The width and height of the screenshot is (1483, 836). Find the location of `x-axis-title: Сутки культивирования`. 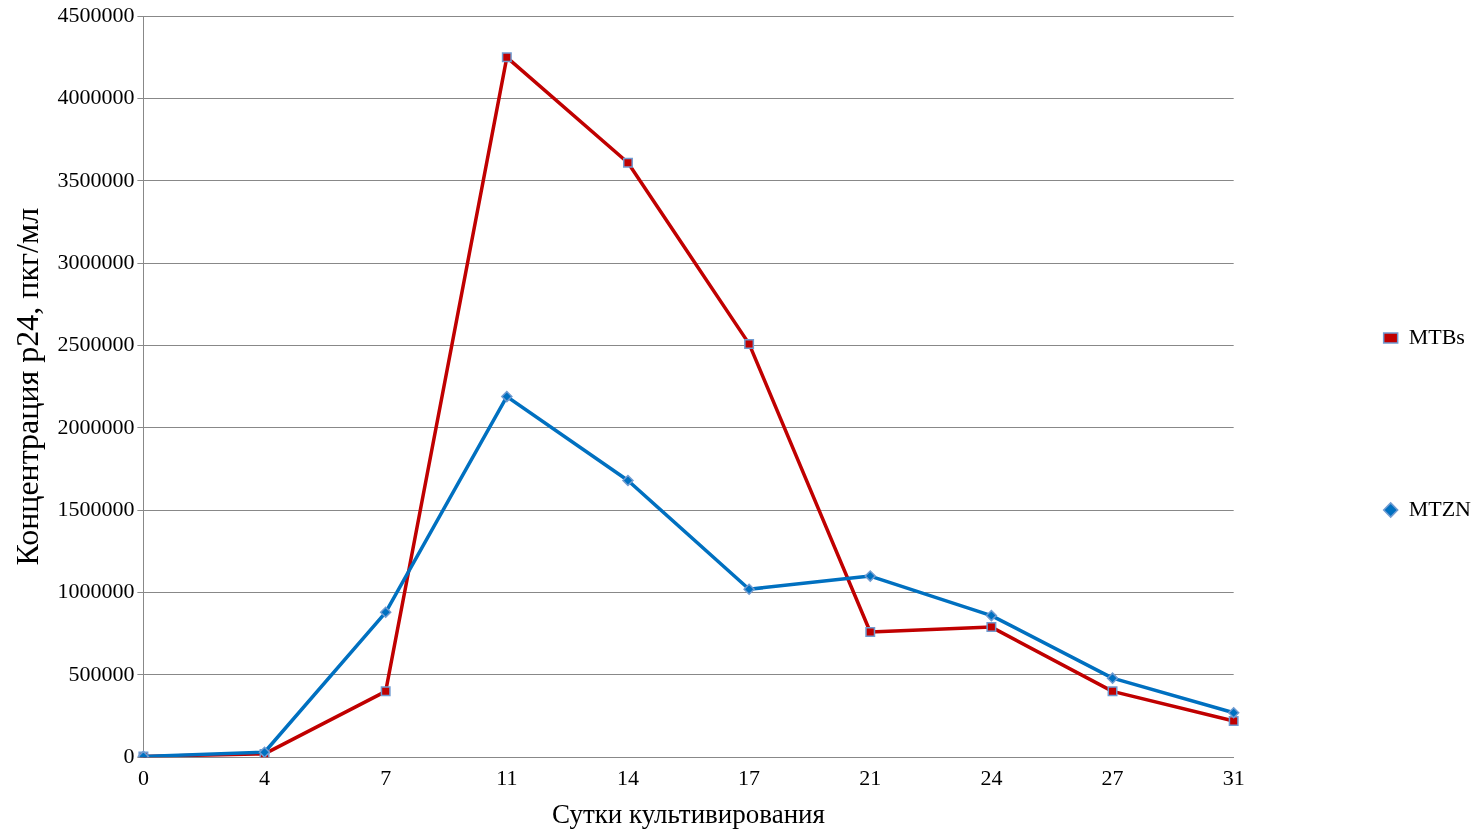

x-axis-title: Сутки культивирования is located at coordinates (688, 813).